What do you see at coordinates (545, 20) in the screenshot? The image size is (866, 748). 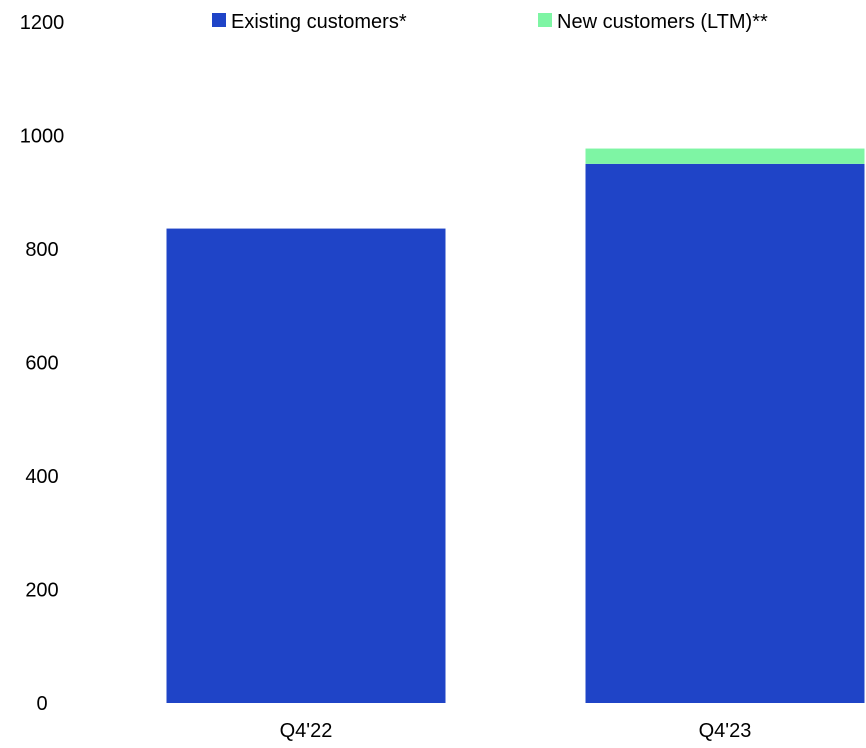 I see `legend-swatch-new-customers` at bounding box center [545, 20].